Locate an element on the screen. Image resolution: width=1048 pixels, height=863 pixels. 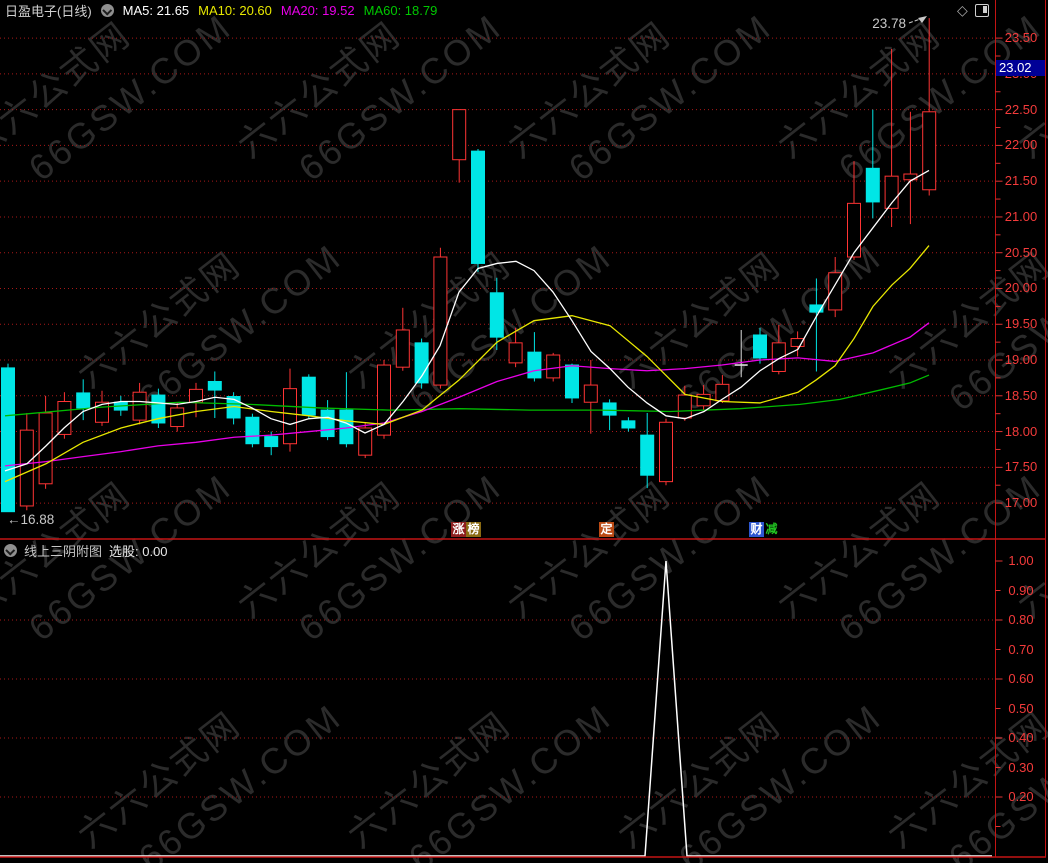
ma-line-ma60 is located at coordinates (467, 395).